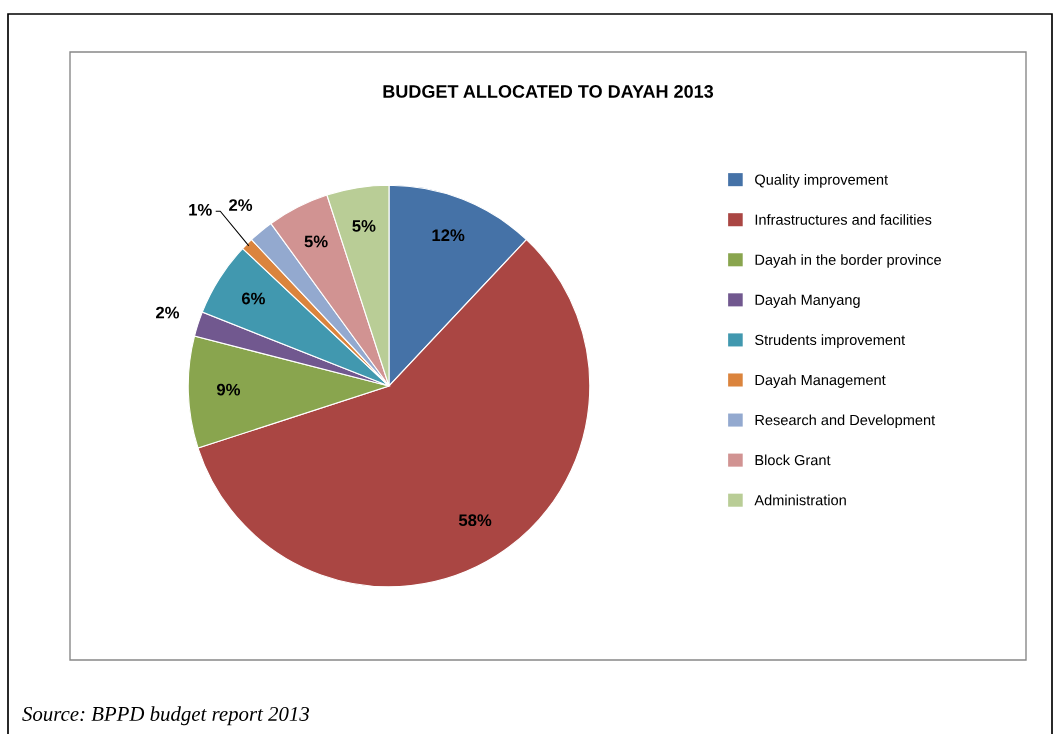 The width and height of the screenshot is (1056, 734). Describe the element at coordinates (820, 381) in the screenshot. I see `legend-label: Dayah Management` at that location.